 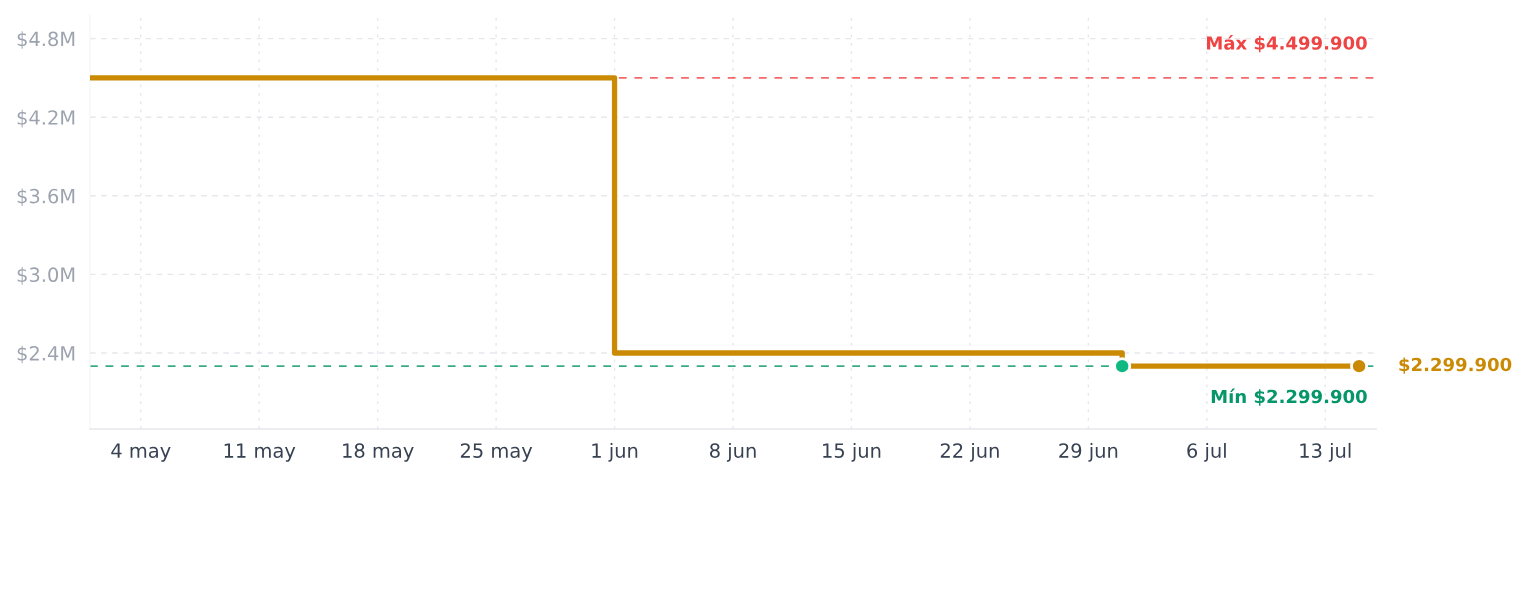 What do you see at coordinates (1206, 452) in the screenshot?
I see `x-tick-label: 6 jul` at bounding box center [1206, 452].